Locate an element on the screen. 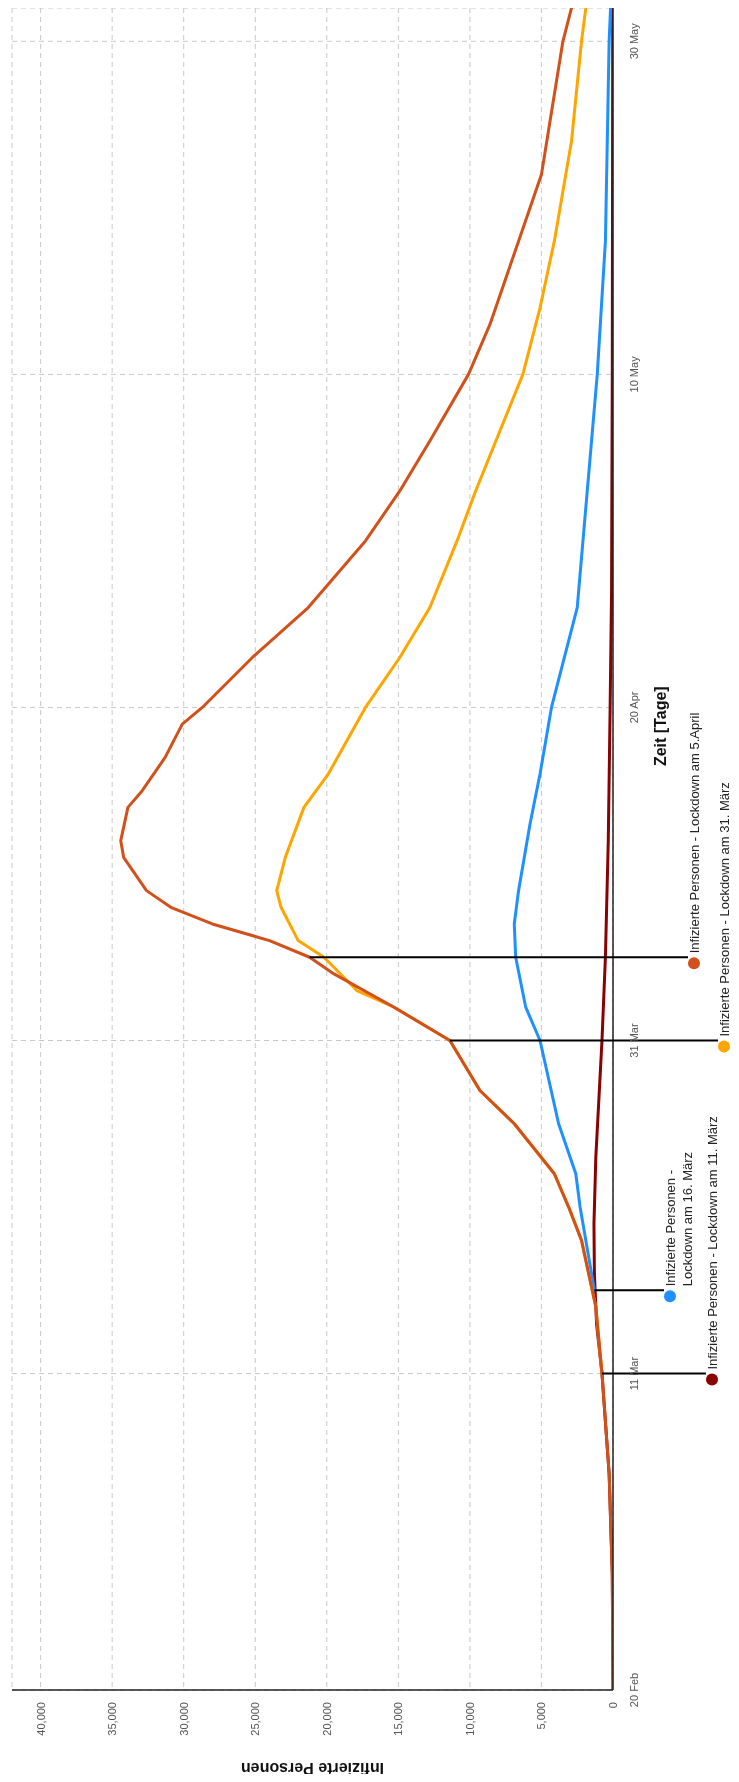  y-tick-label: 31 Mar is located at coordinates (634, 1040).